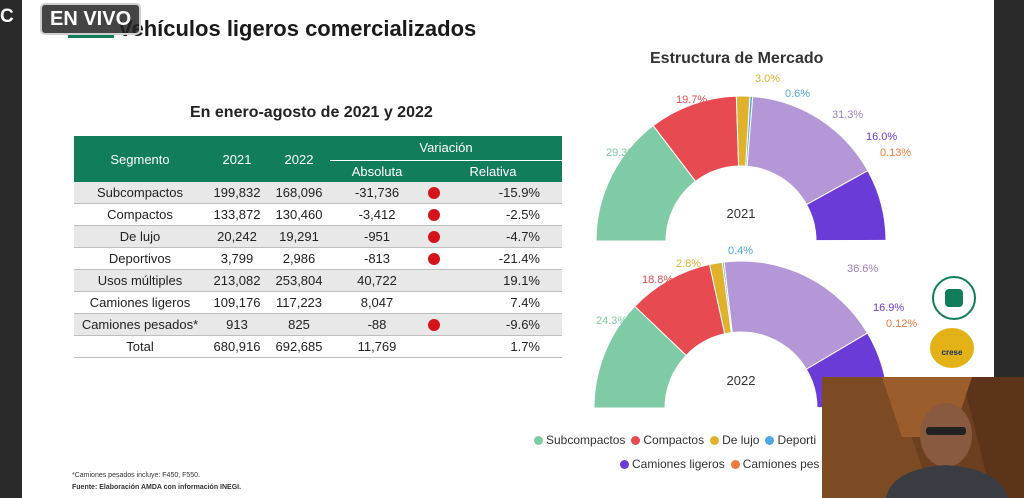 This screenshot has height=498, width=1024. I want to click on legend-item: Subcompactos, so click(579, 440).